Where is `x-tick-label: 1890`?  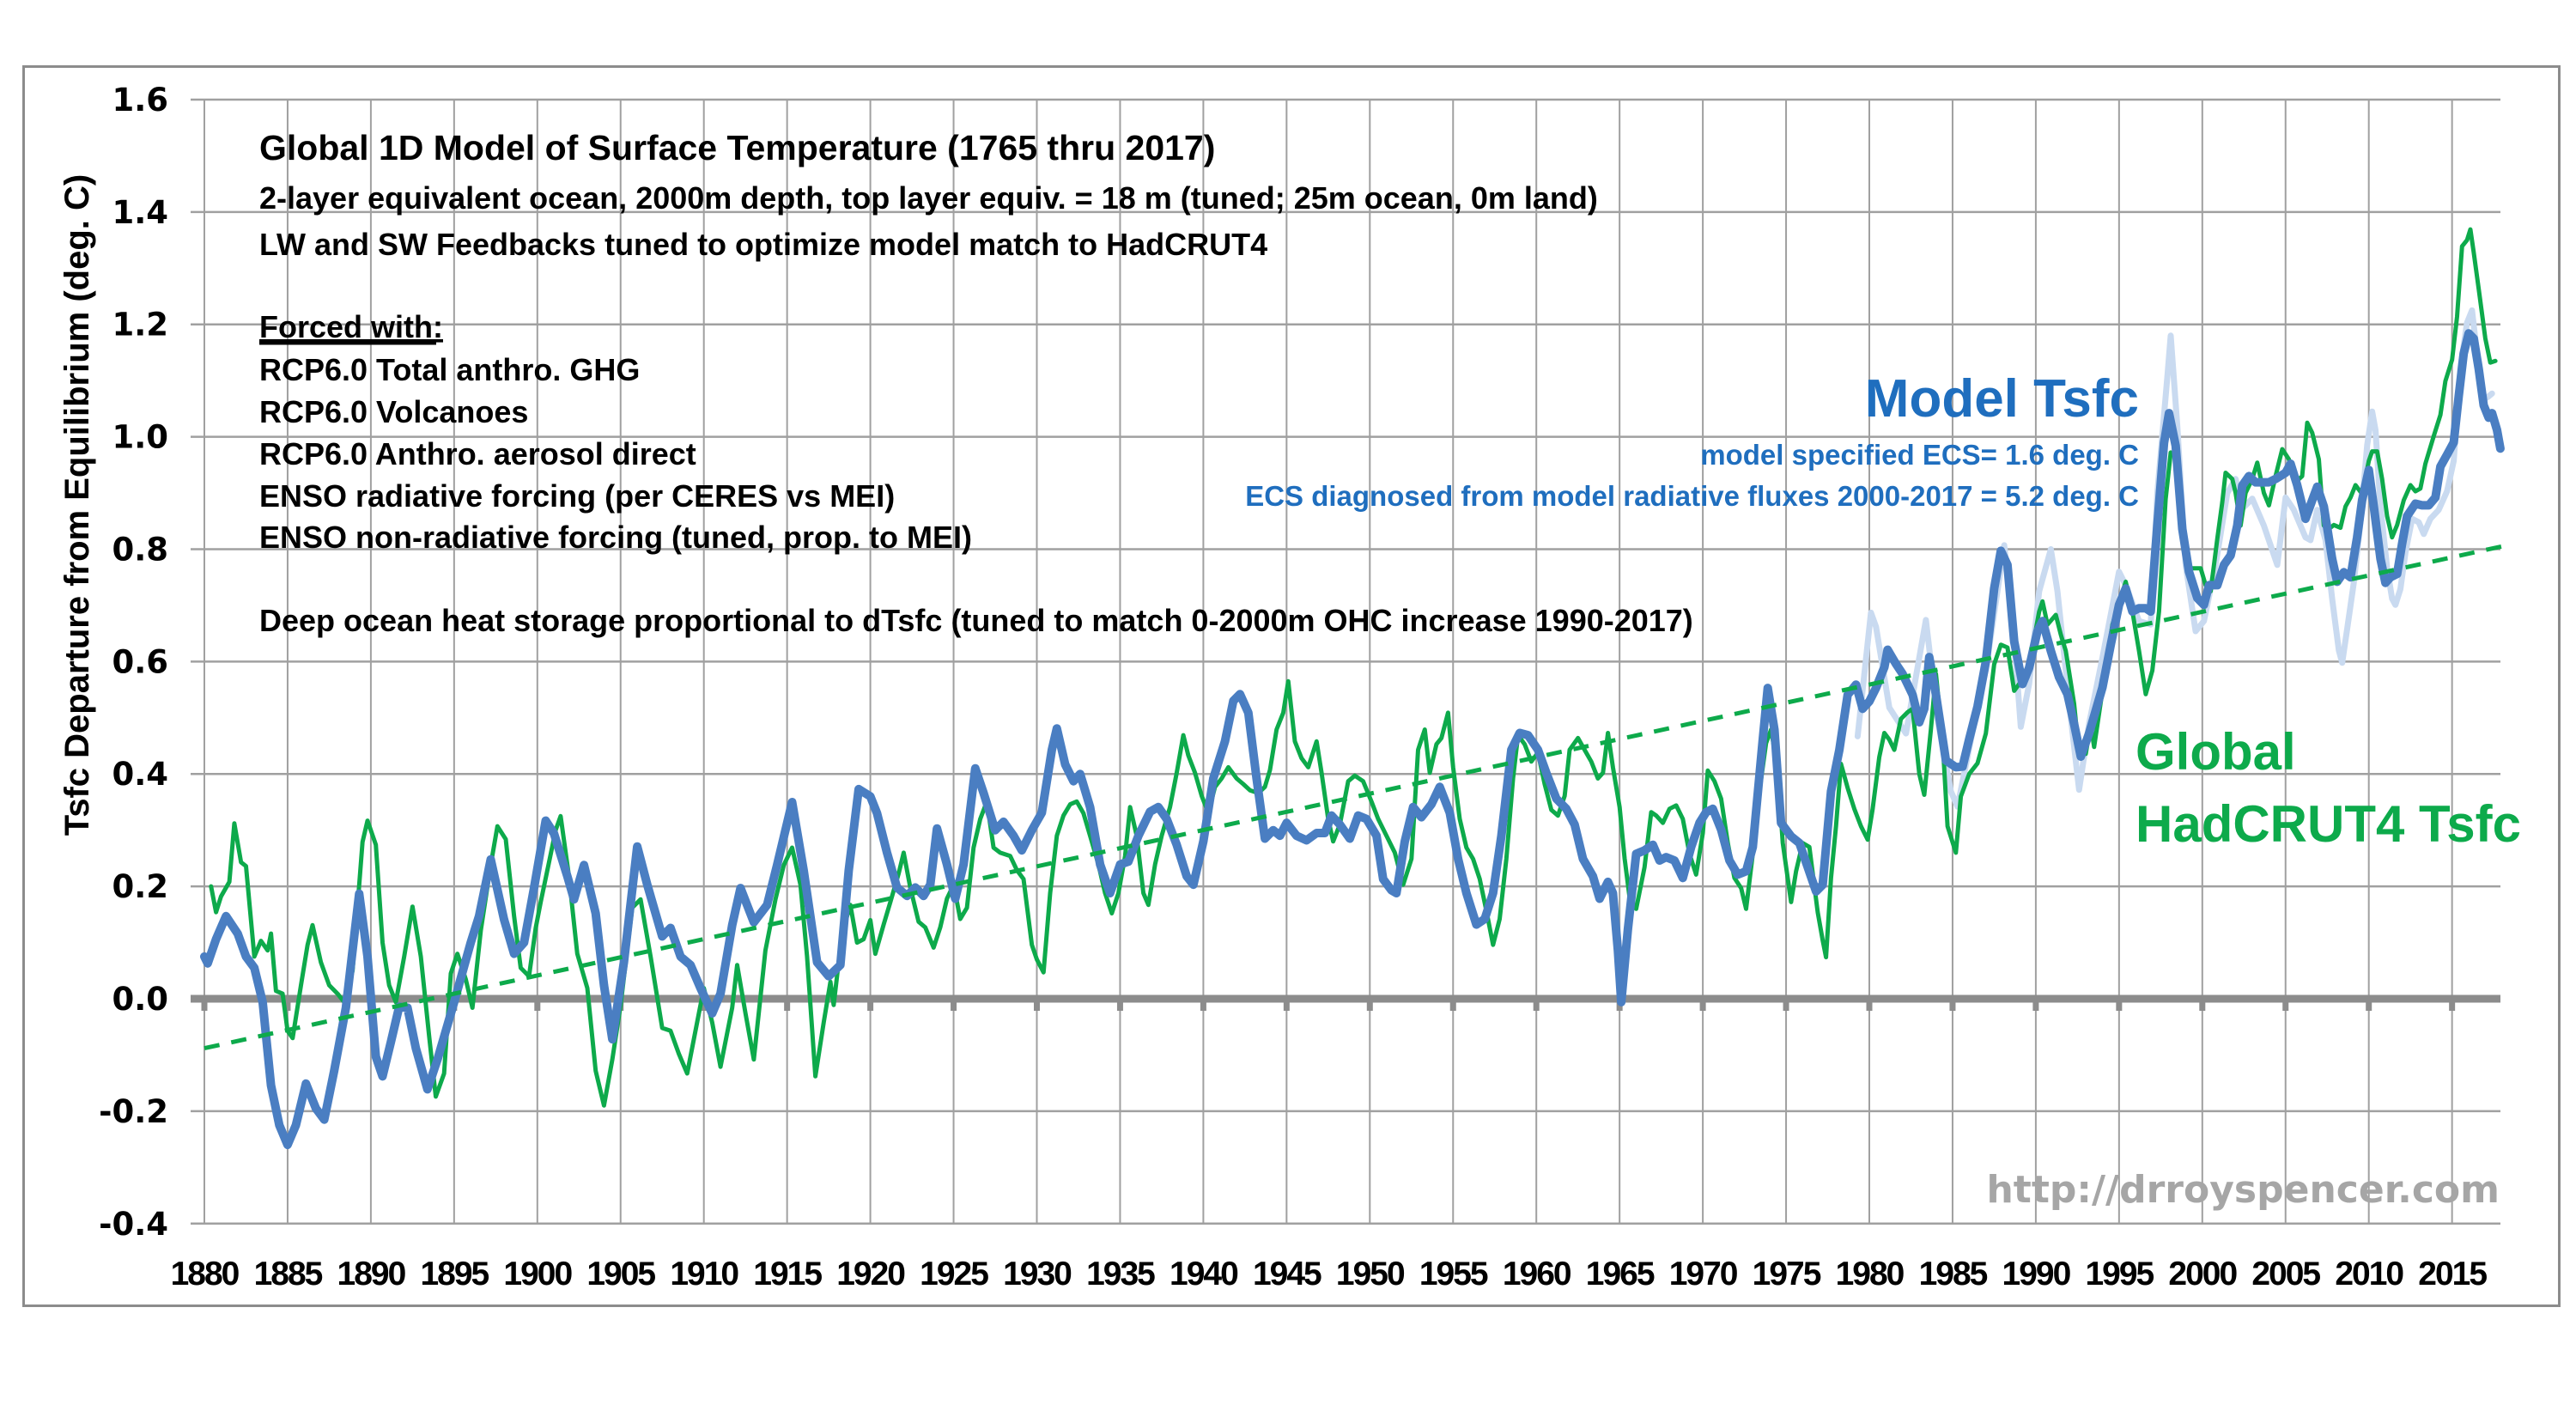 x-tick-label: 1890 is located at coordinates (371, 1274).